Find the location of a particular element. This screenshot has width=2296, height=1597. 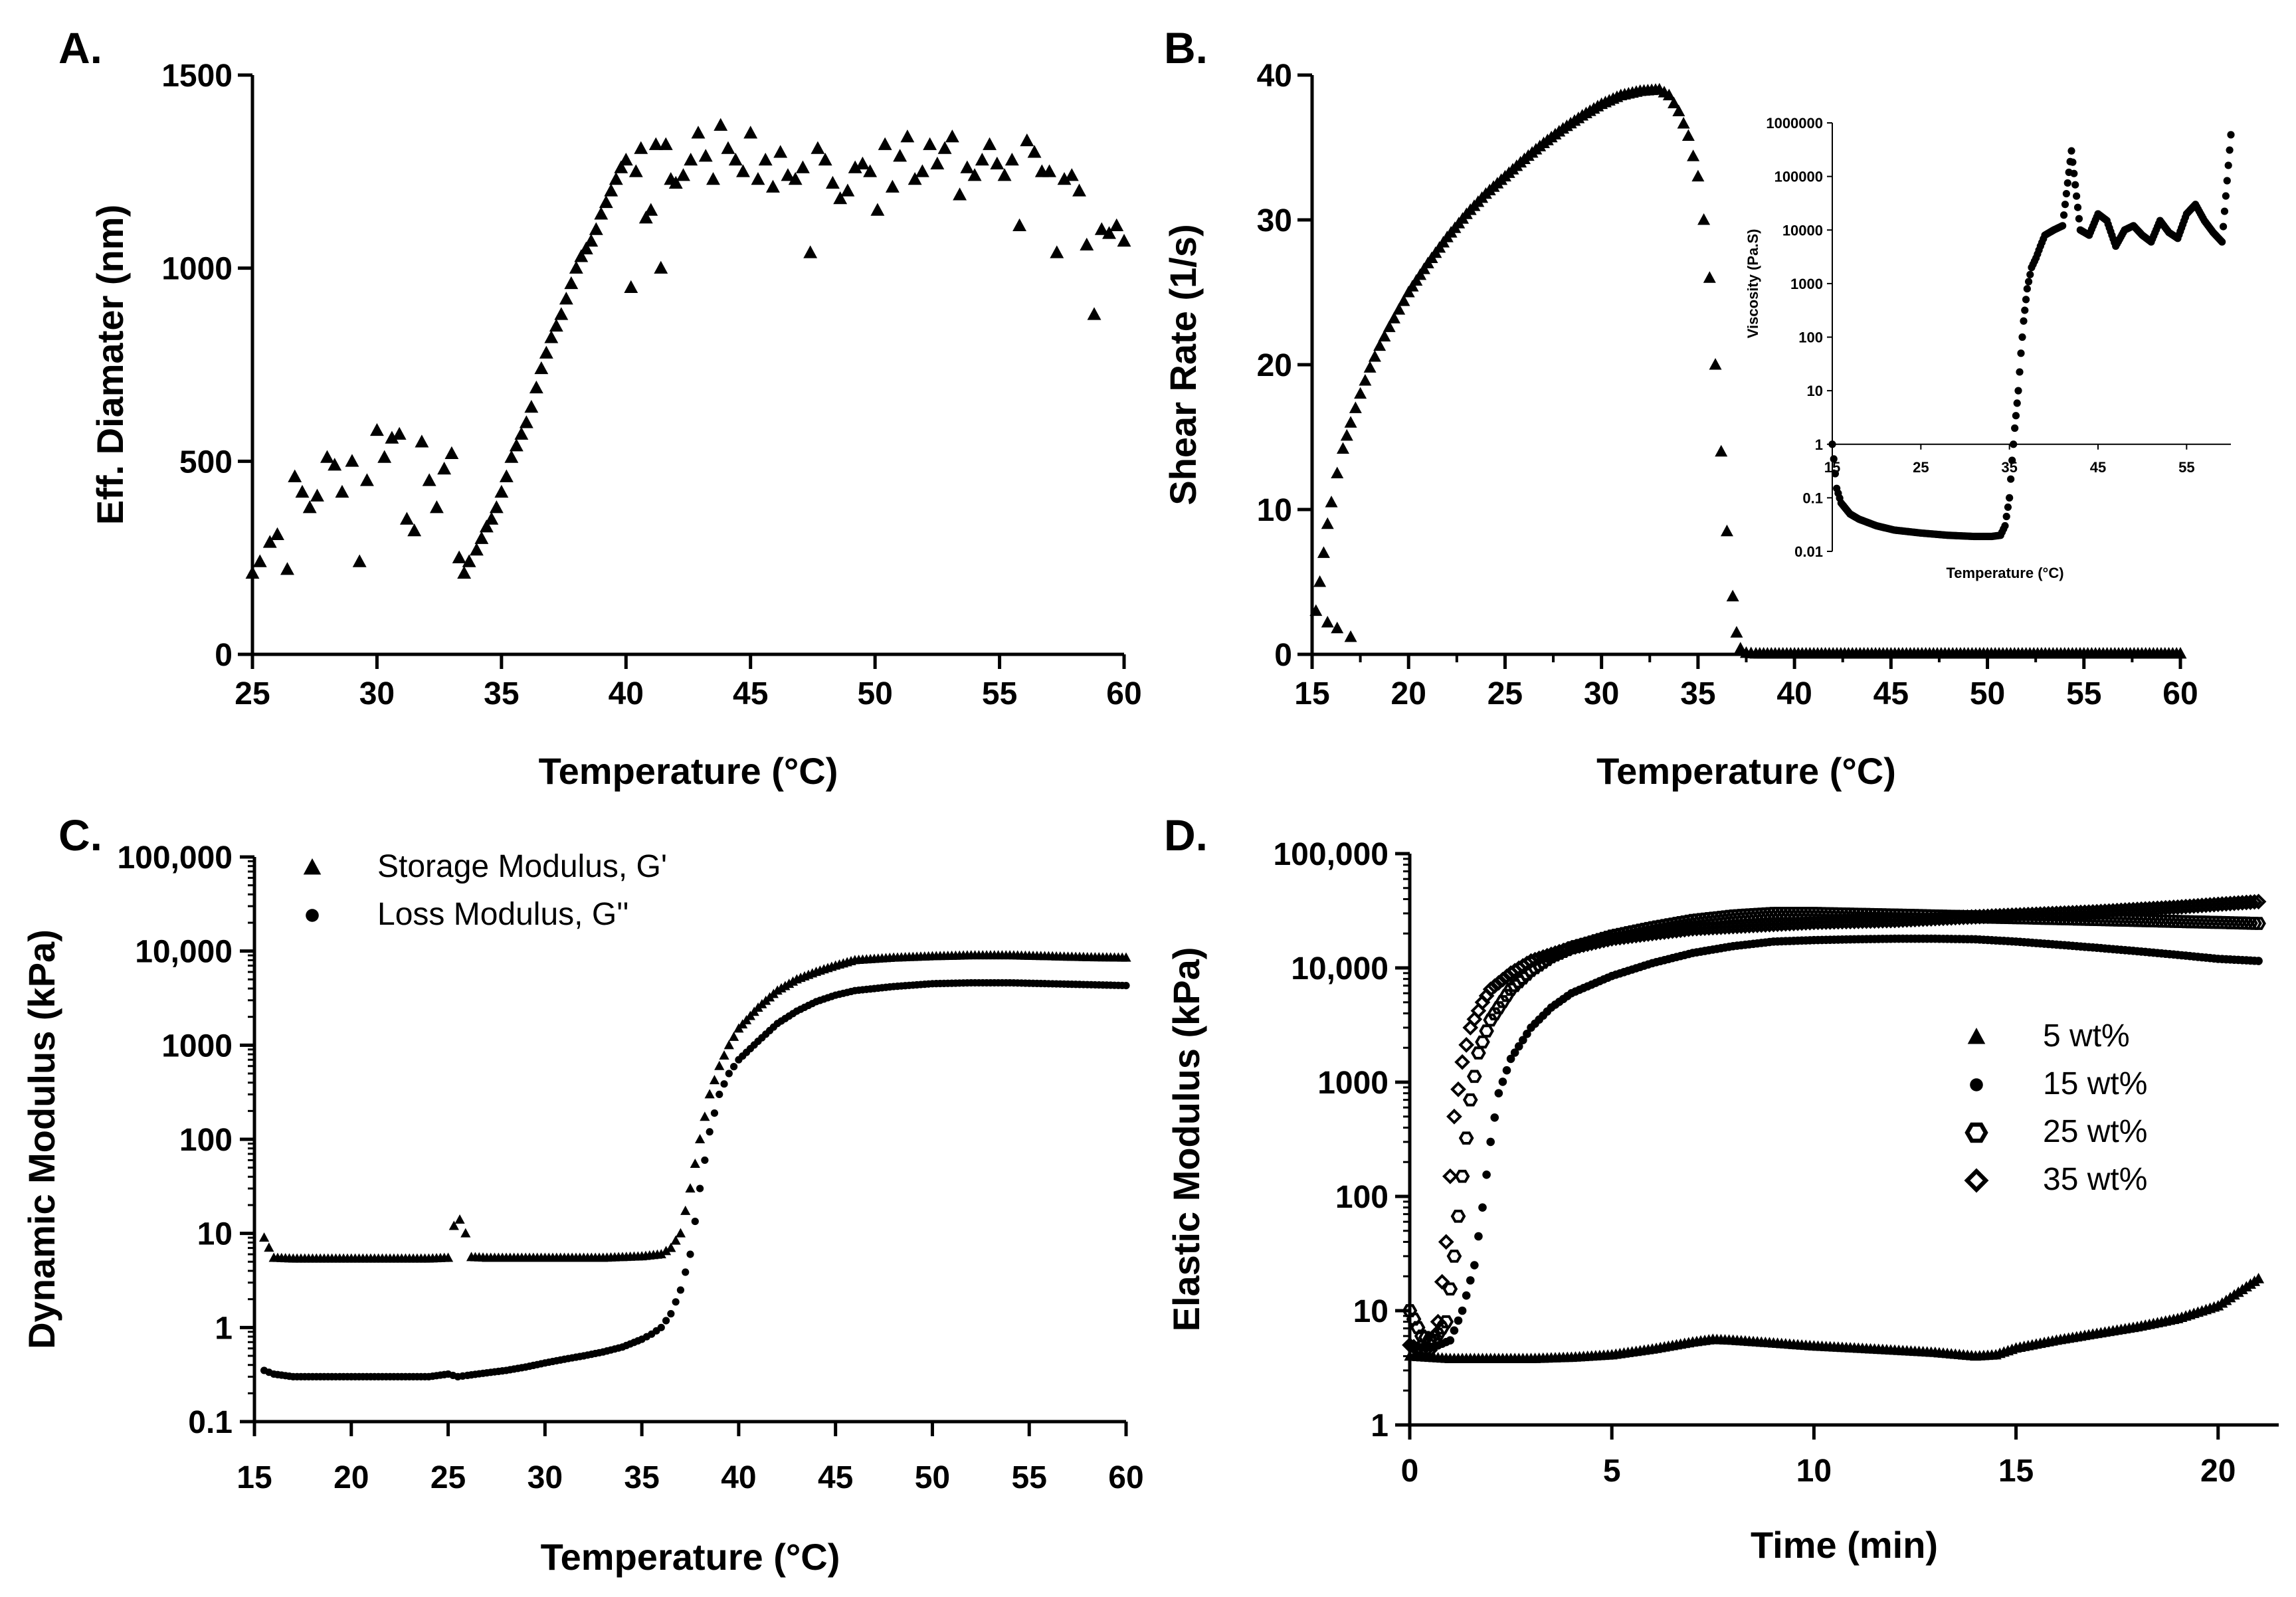

x-tick-label: 35 is located at coordinates (641, 1477).